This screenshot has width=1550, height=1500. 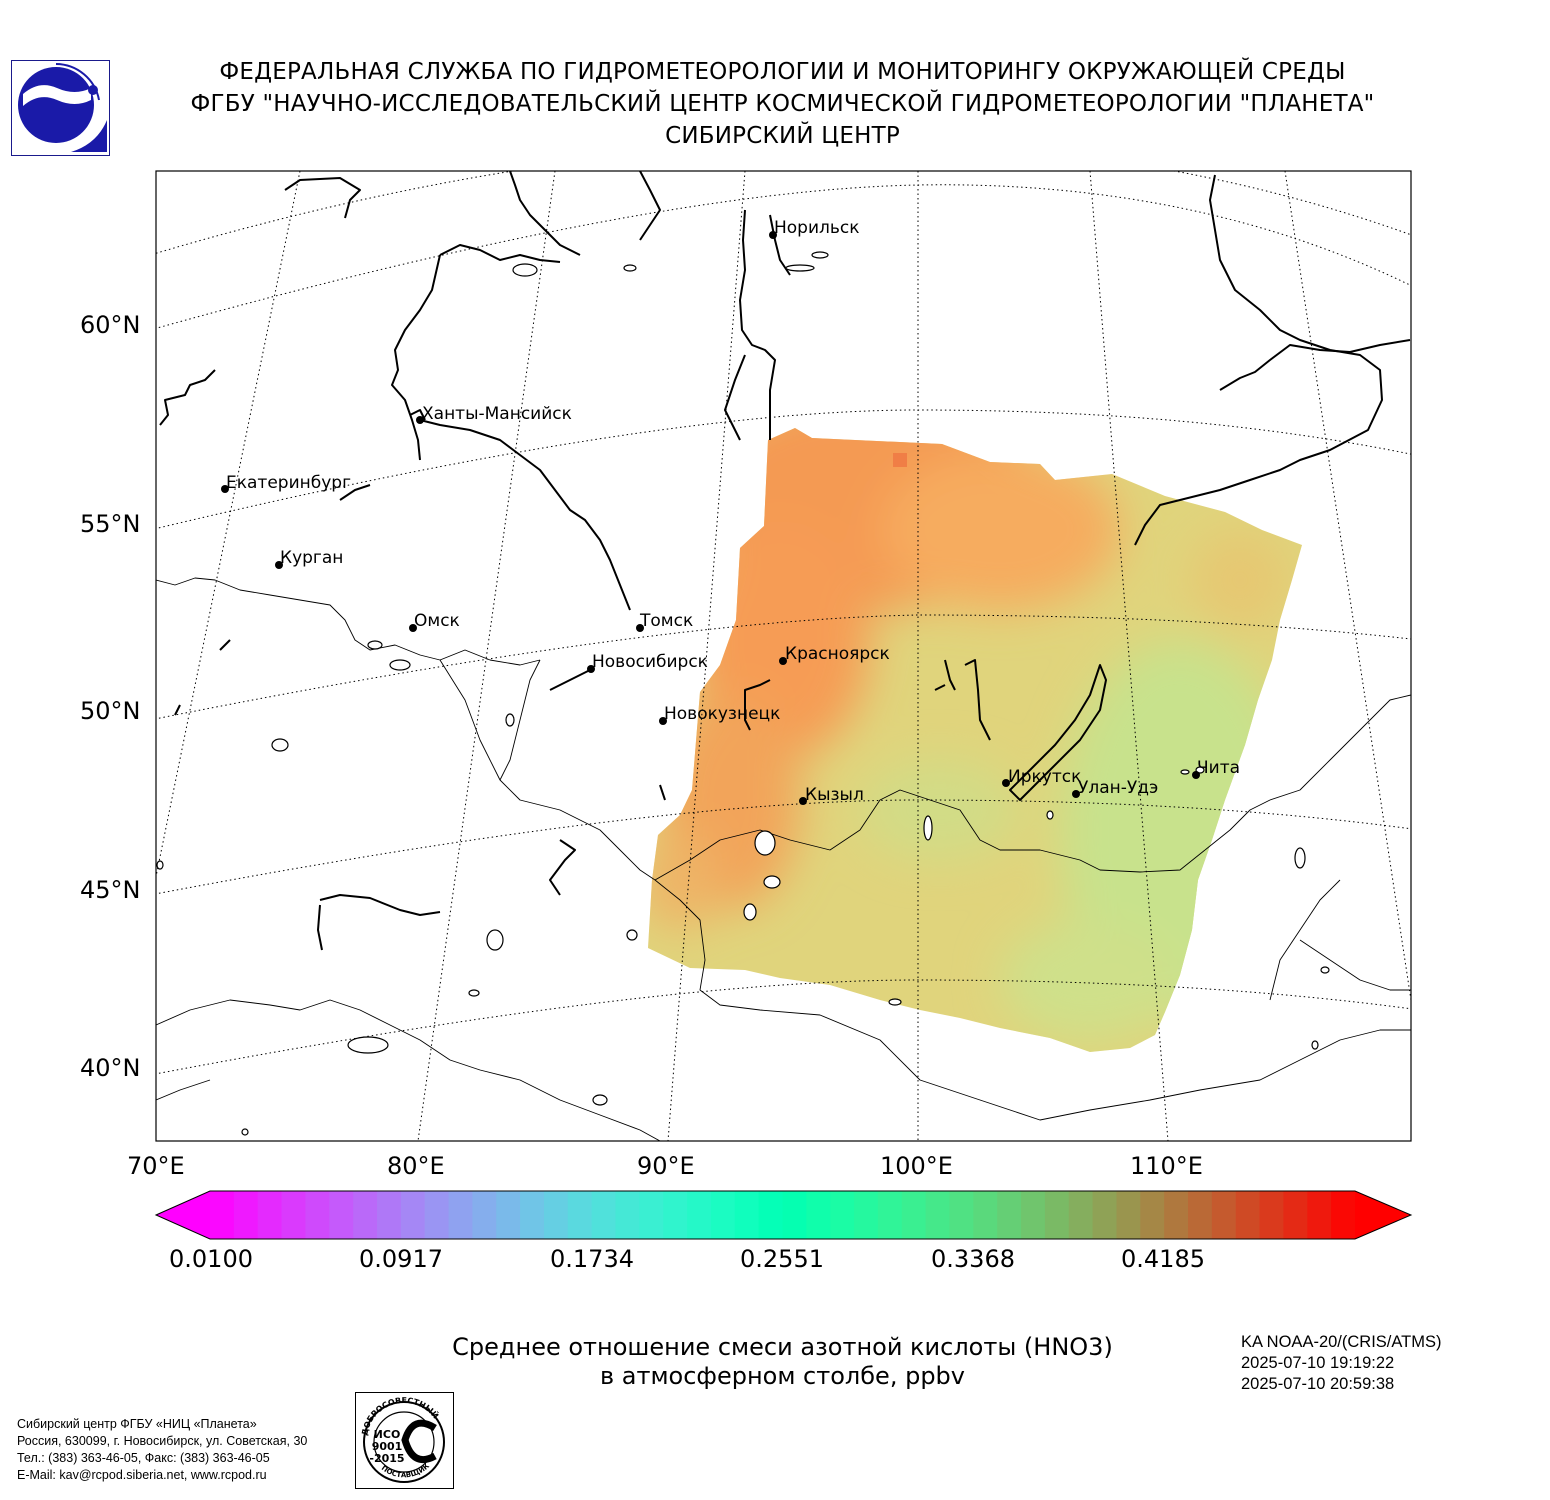 I want to click on iso-9001-stamp: ДОБРОСОВЕСТНЫЙ ПОСТАВЩИК ИСО 9001 -2015, so click(x=404, y=1440).